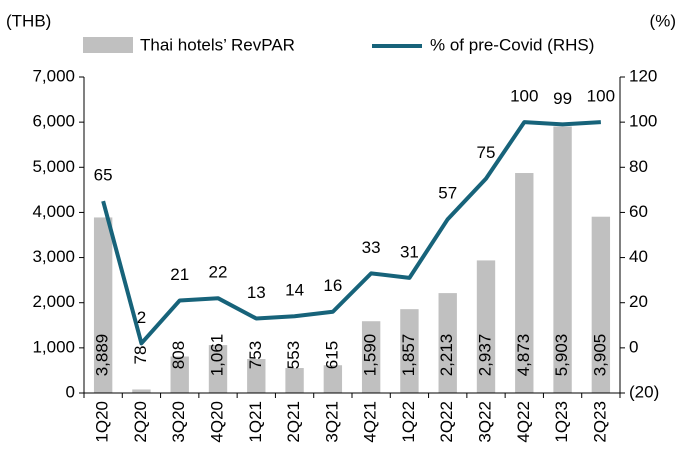 This screenshot has width=683, height=457. I want to click on y-axis-label: (THB), so click(28, 20).